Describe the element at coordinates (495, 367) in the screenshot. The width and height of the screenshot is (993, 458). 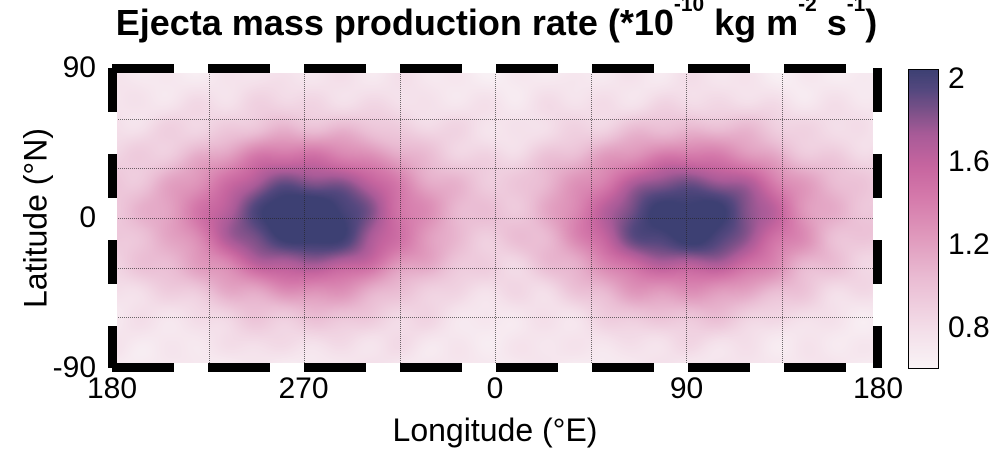
I see `frame-border-bottom` at that location.